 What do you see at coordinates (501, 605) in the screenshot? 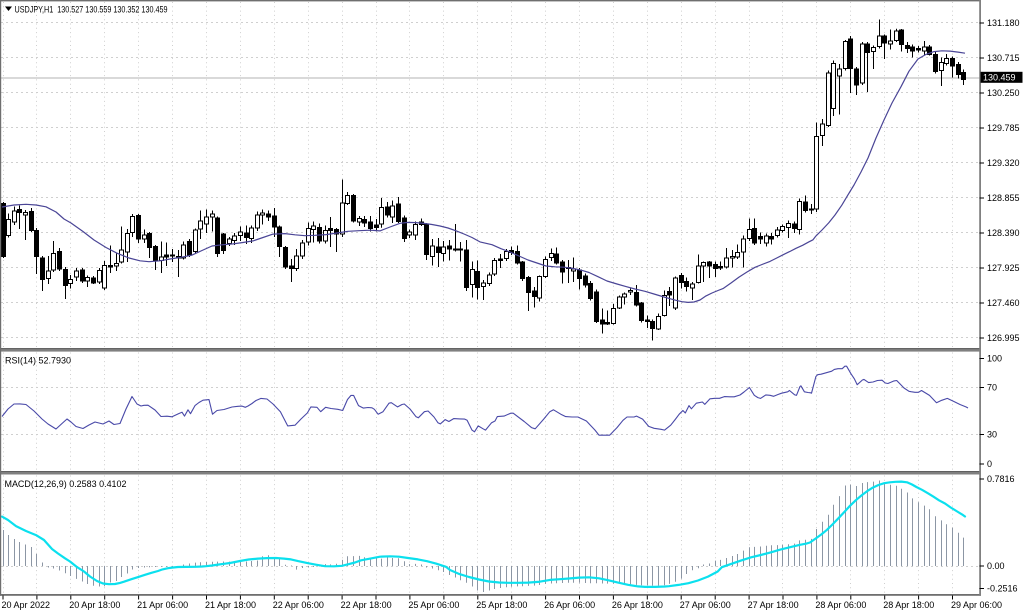
I see `svg-text: 25 Apr 18:00` at bounding box center [501, 605].